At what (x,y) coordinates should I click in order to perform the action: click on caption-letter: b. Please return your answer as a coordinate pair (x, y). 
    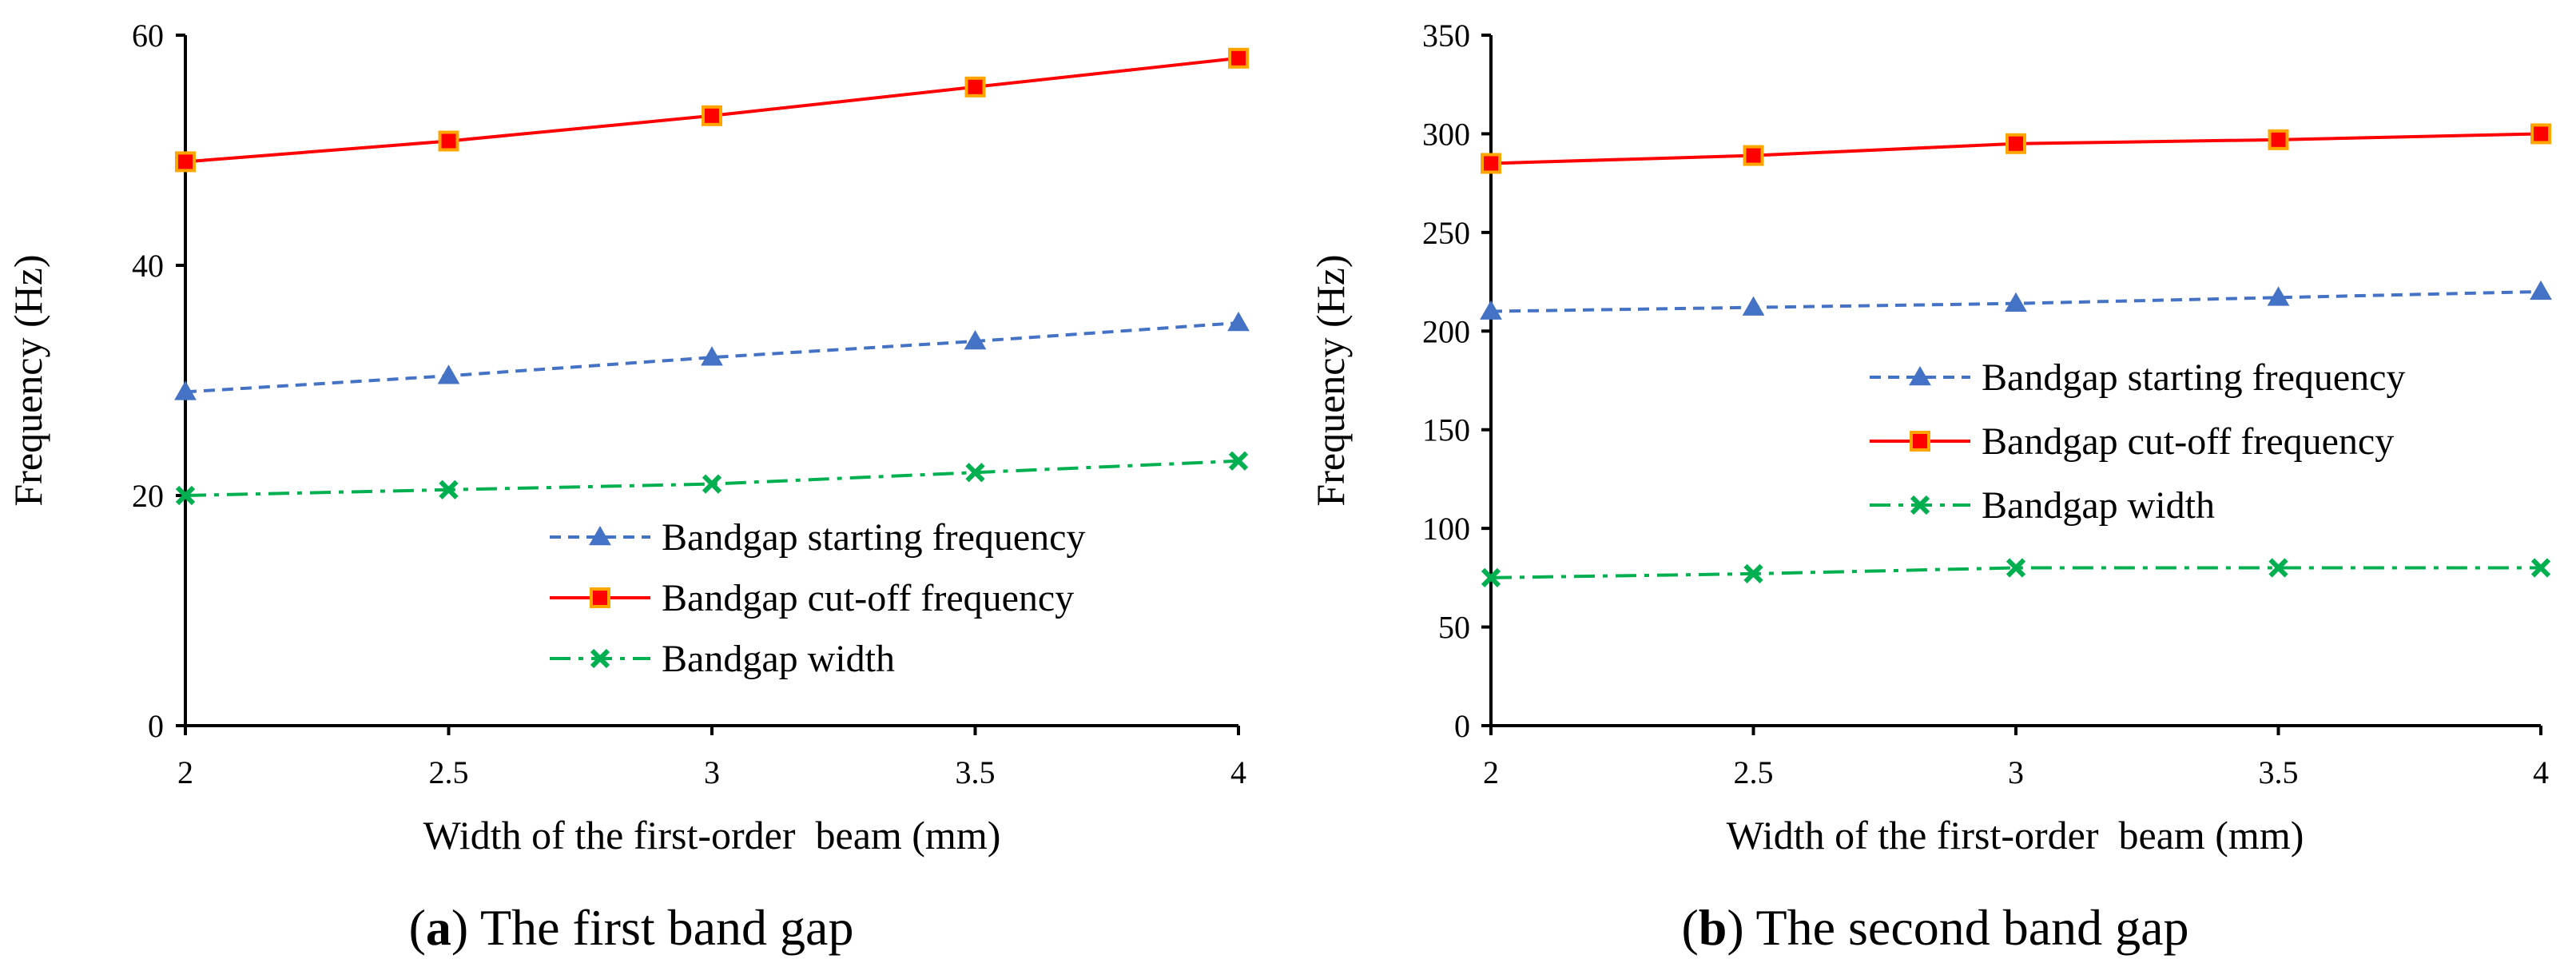
    Looking at the image, I should click on (1713, 927).